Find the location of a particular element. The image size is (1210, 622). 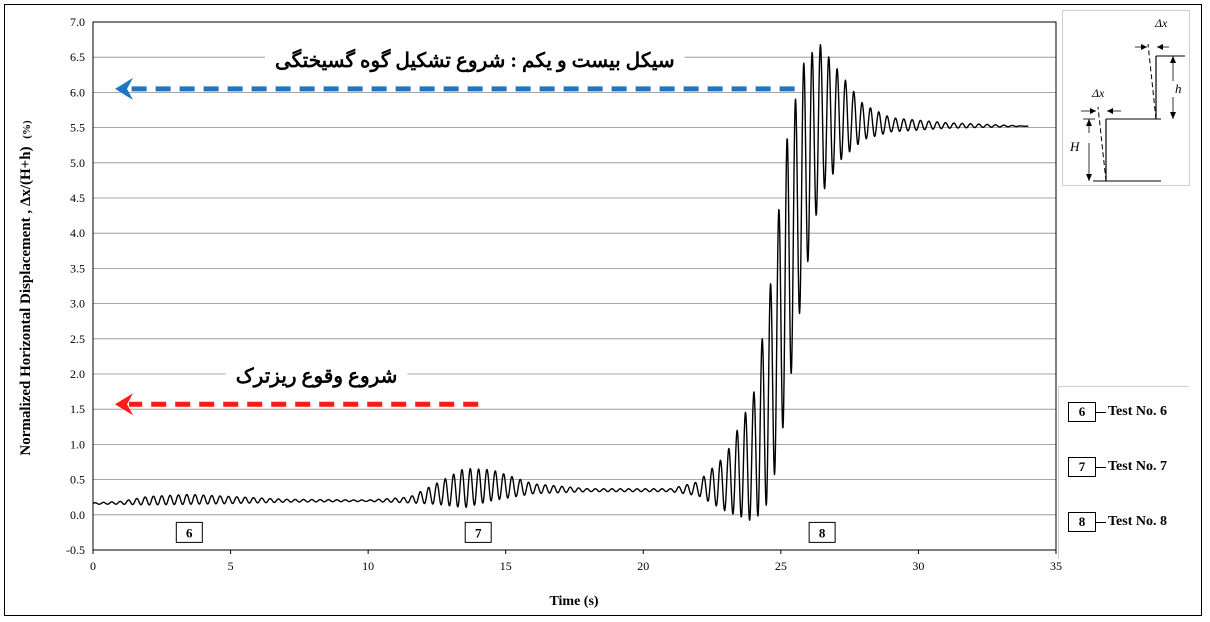

test-marker-label: 8 is located at coordinates (822, 532).